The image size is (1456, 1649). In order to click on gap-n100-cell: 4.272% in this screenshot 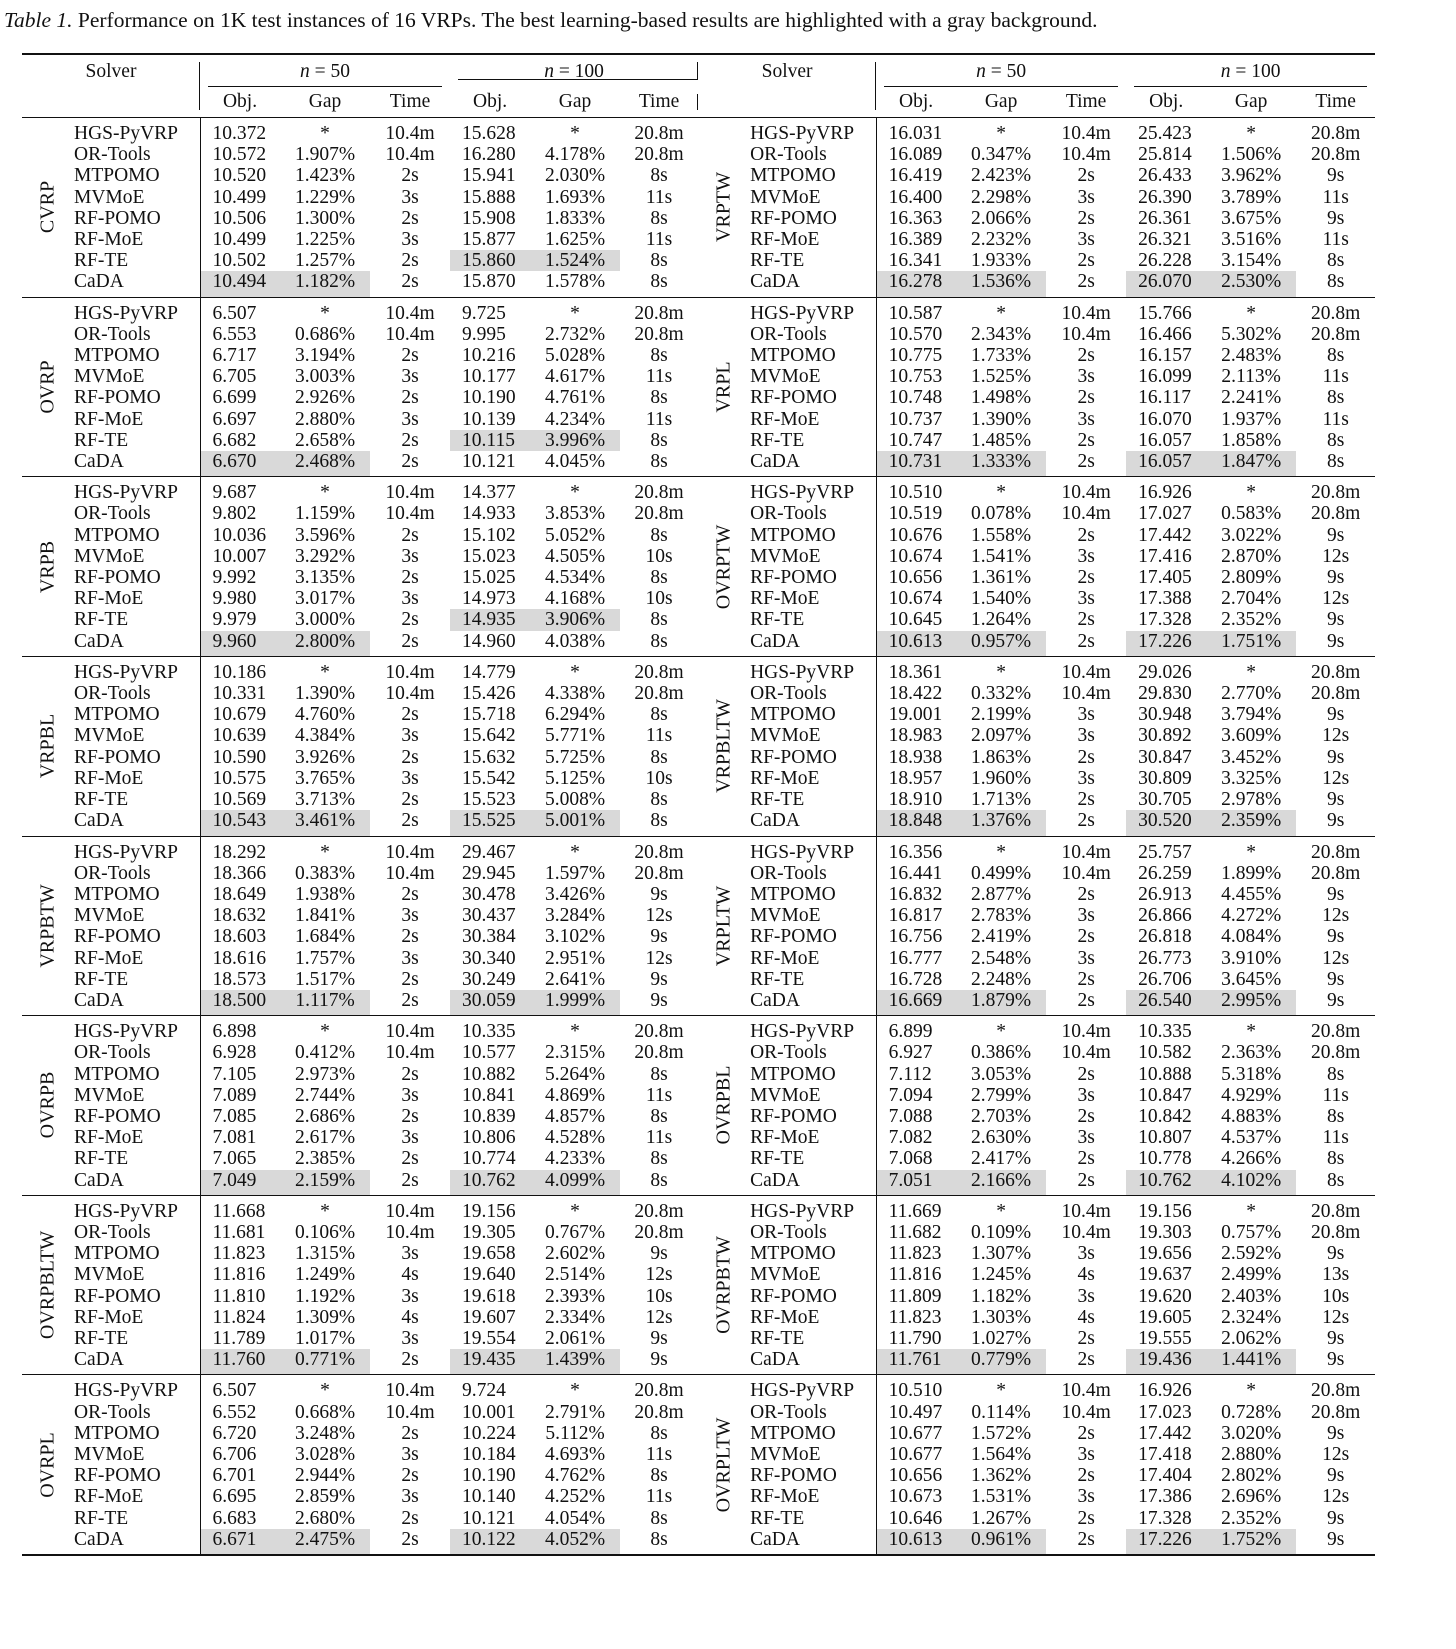, I will do `click(1251, 916)`.